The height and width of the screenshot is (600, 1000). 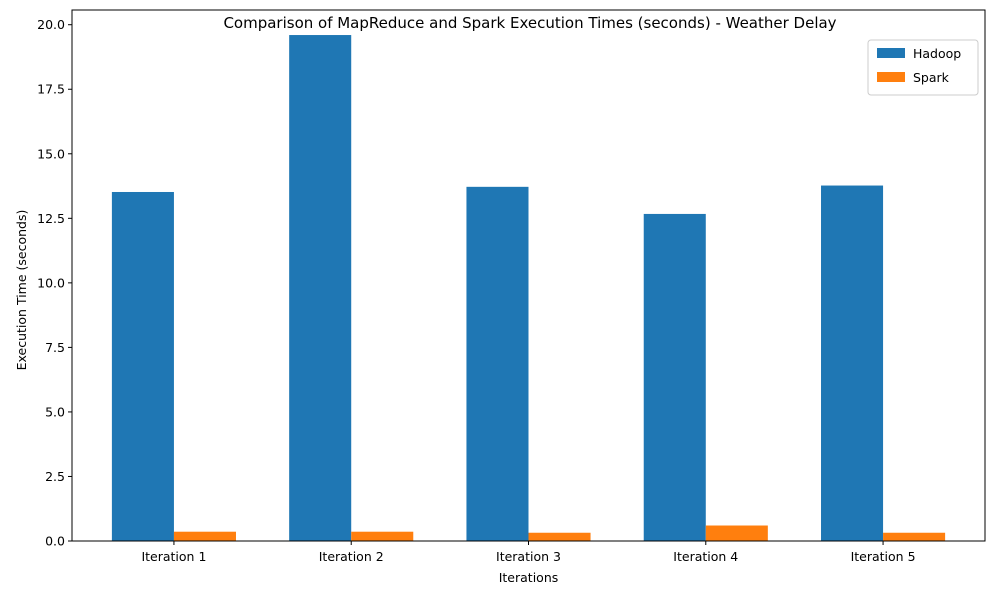 What do you see at coordinates (51, 218) in the screenshot?
I see `y-tick-label: 12.5` at bounding box center [51, 218].